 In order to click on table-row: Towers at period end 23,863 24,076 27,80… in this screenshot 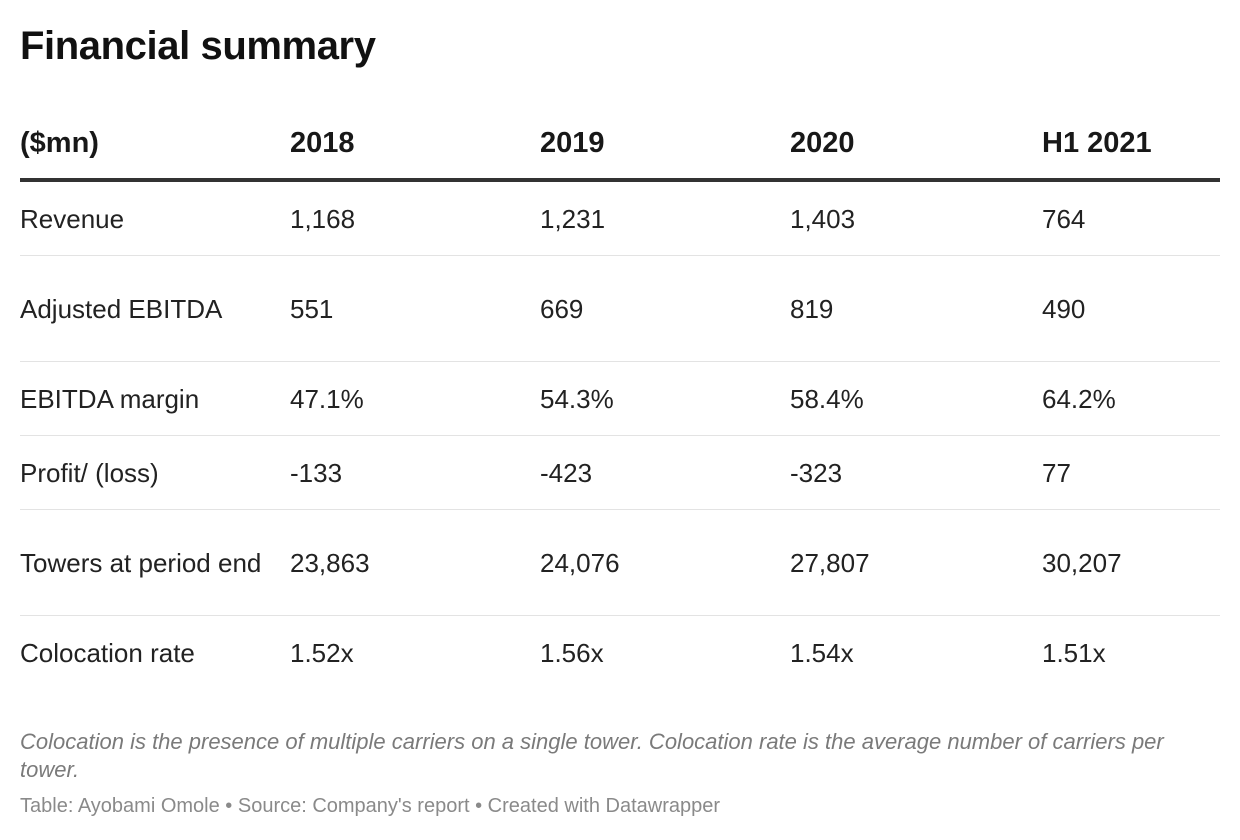, I will do `click(620, 563)`.